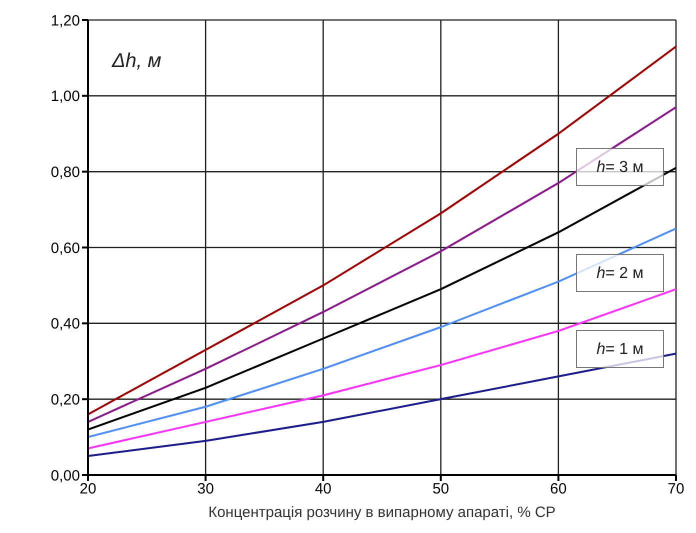 The width and height of the screenshot is (696, 533). I want to click on y-tick-label: 0,40, so click(65, 324).